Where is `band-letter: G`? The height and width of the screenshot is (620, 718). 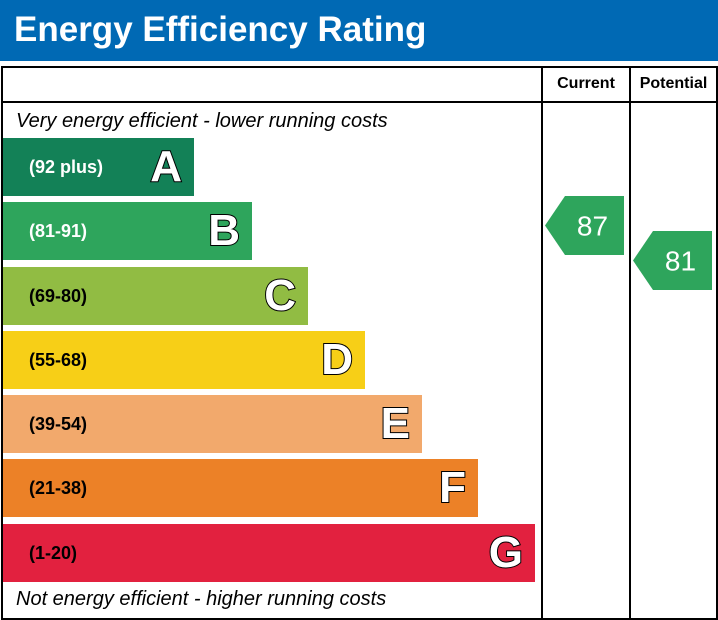 band-letter: G is located at coordinates (506, 552).